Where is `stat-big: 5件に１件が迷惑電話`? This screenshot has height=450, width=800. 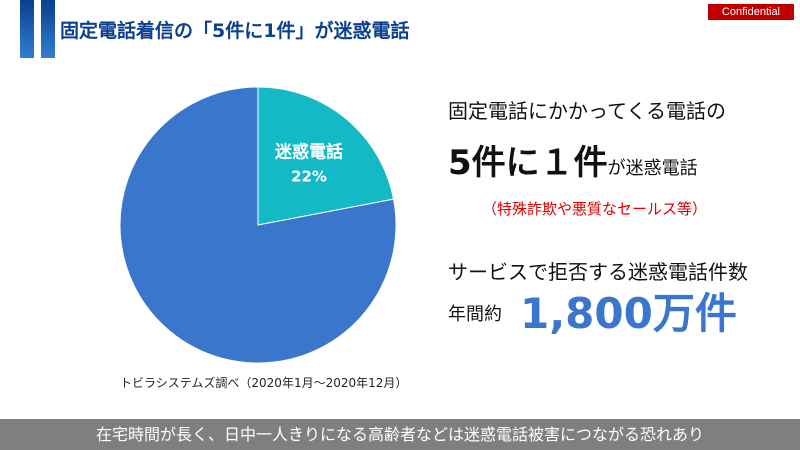 stat-big: 5件に１件が迷惑電話 is located at coordinates (573, 159).